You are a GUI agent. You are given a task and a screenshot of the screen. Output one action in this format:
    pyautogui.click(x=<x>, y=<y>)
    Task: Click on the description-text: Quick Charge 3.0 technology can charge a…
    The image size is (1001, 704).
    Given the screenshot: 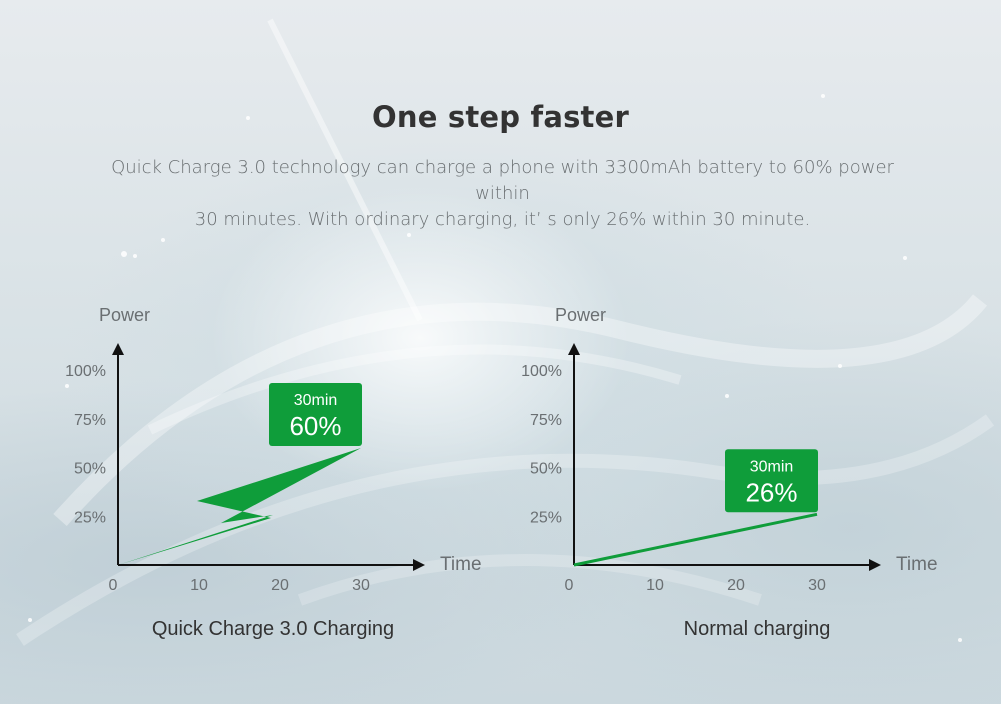 What is the action you would take?
    pyautogui.click(x=502, y=194)
    